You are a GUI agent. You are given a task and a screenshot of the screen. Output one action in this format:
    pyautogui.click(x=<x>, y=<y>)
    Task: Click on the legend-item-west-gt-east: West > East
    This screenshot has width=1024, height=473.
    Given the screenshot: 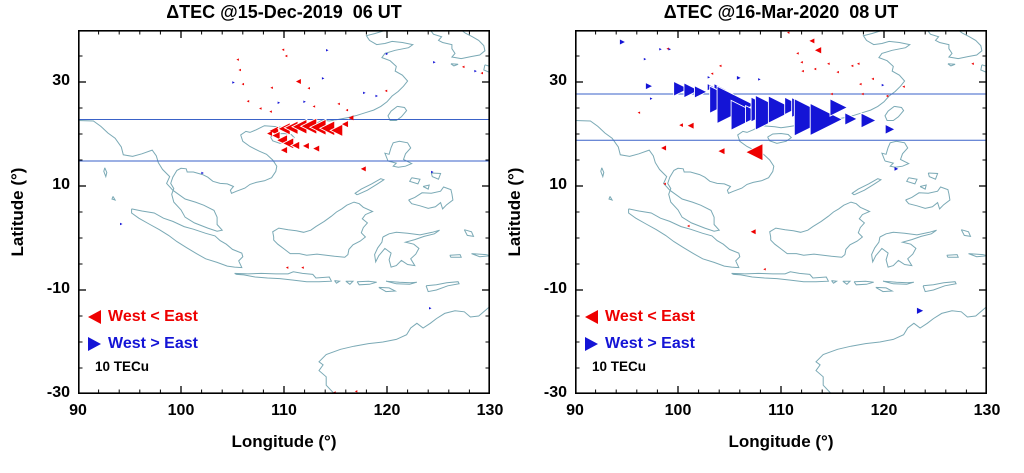 What is the action you would take?
    pyautogui.click(x=640, y=343)
    